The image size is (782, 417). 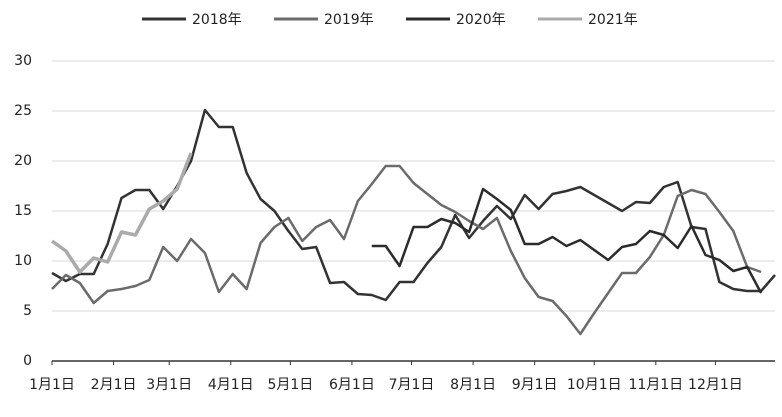 I want to click on y-tick-label: 20, so click(x=23, y=161).